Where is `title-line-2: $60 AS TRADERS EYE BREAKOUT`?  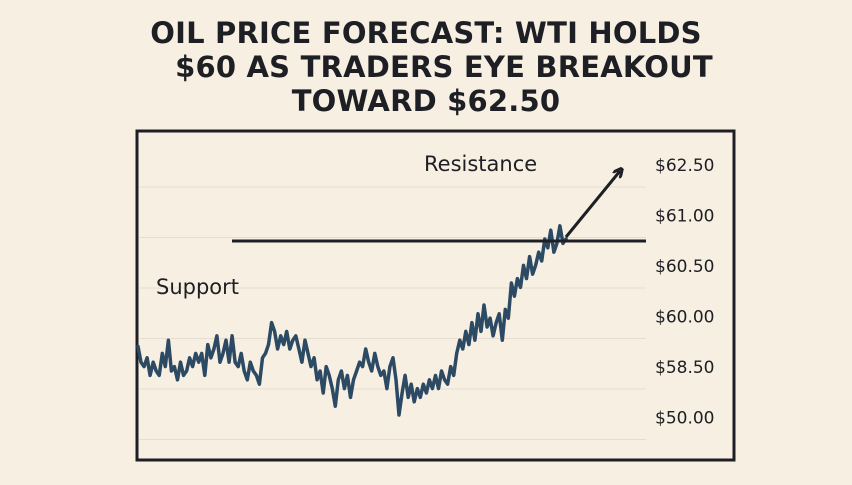
title-line-2: $60 AS TRADERS EYE BREAKOUT is located at coordinates (444, 67).